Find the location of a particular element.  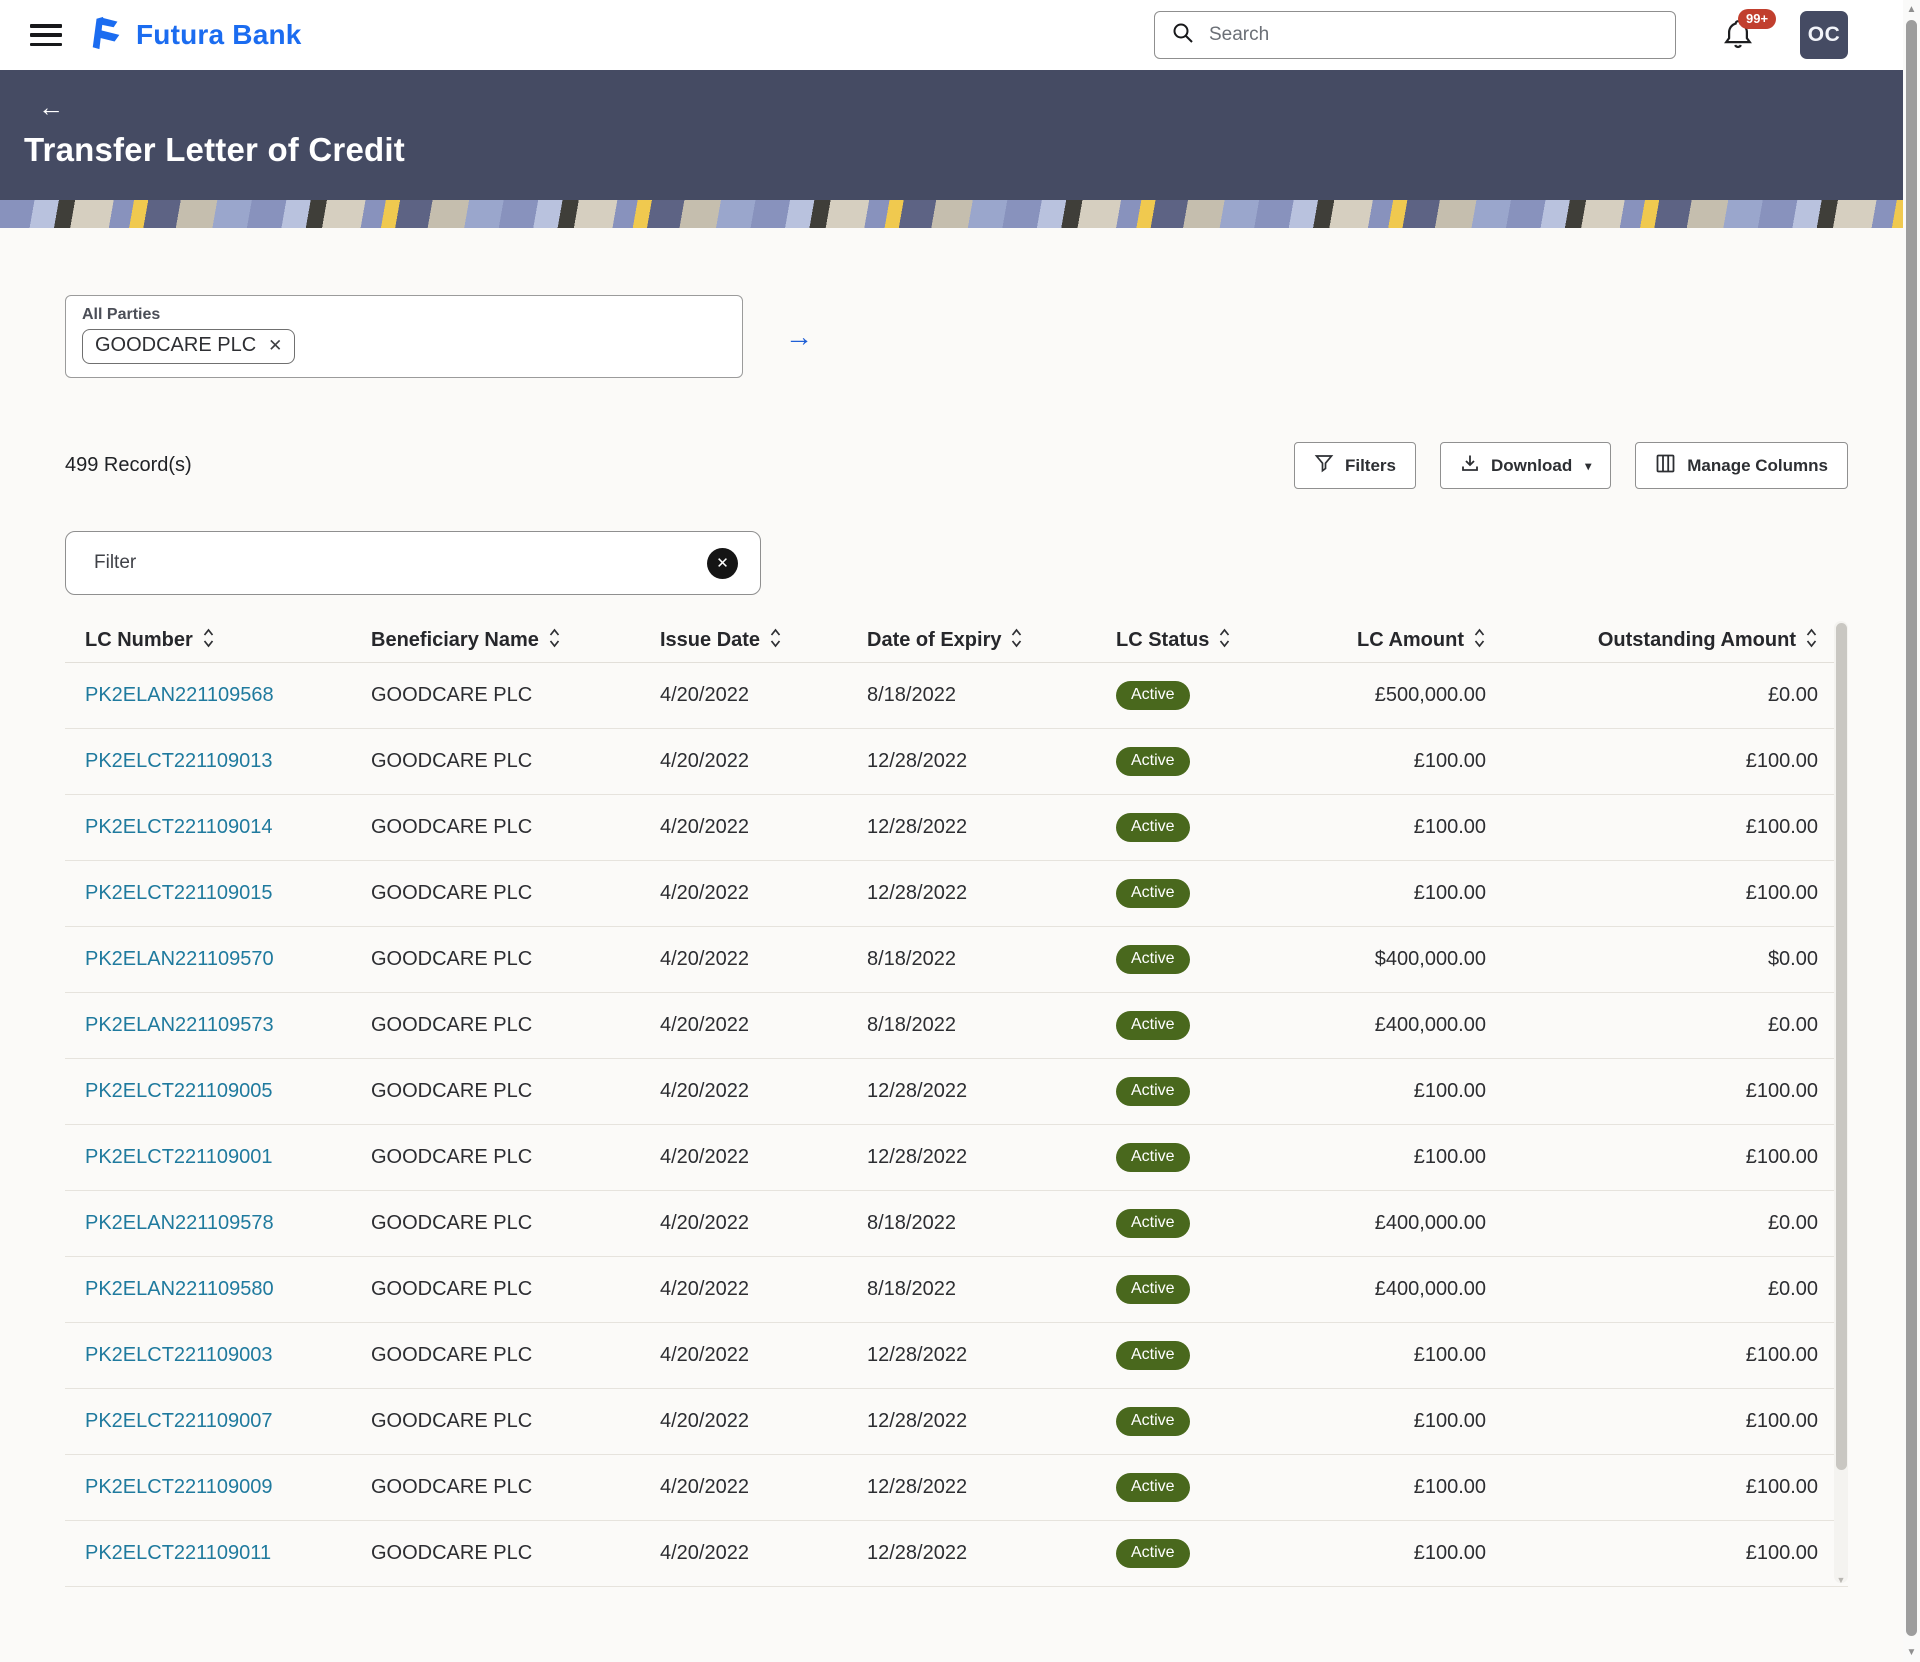

column-header: Date of Expiry is located at coordinates (991, 641).